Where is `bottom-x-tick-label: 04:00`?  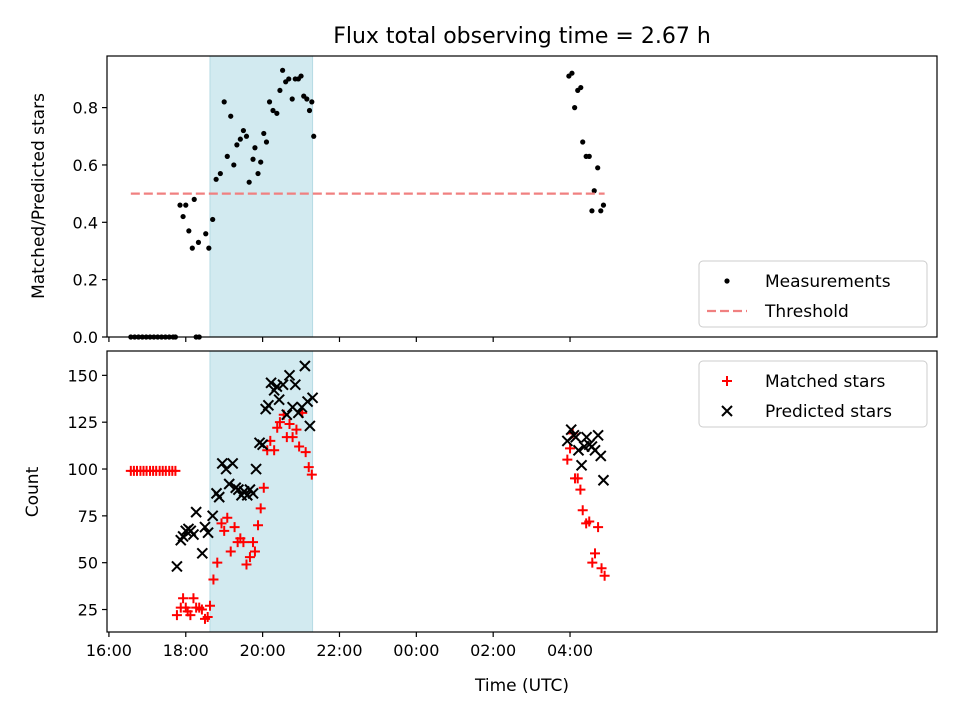
bottom-x-tick-label: 04:00 is located at coordinates (570, 650).